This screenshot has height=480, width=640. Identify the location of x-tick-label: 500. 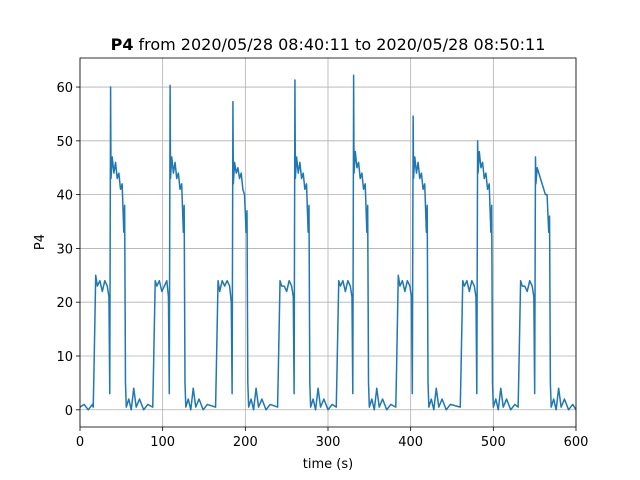
(493, 442).